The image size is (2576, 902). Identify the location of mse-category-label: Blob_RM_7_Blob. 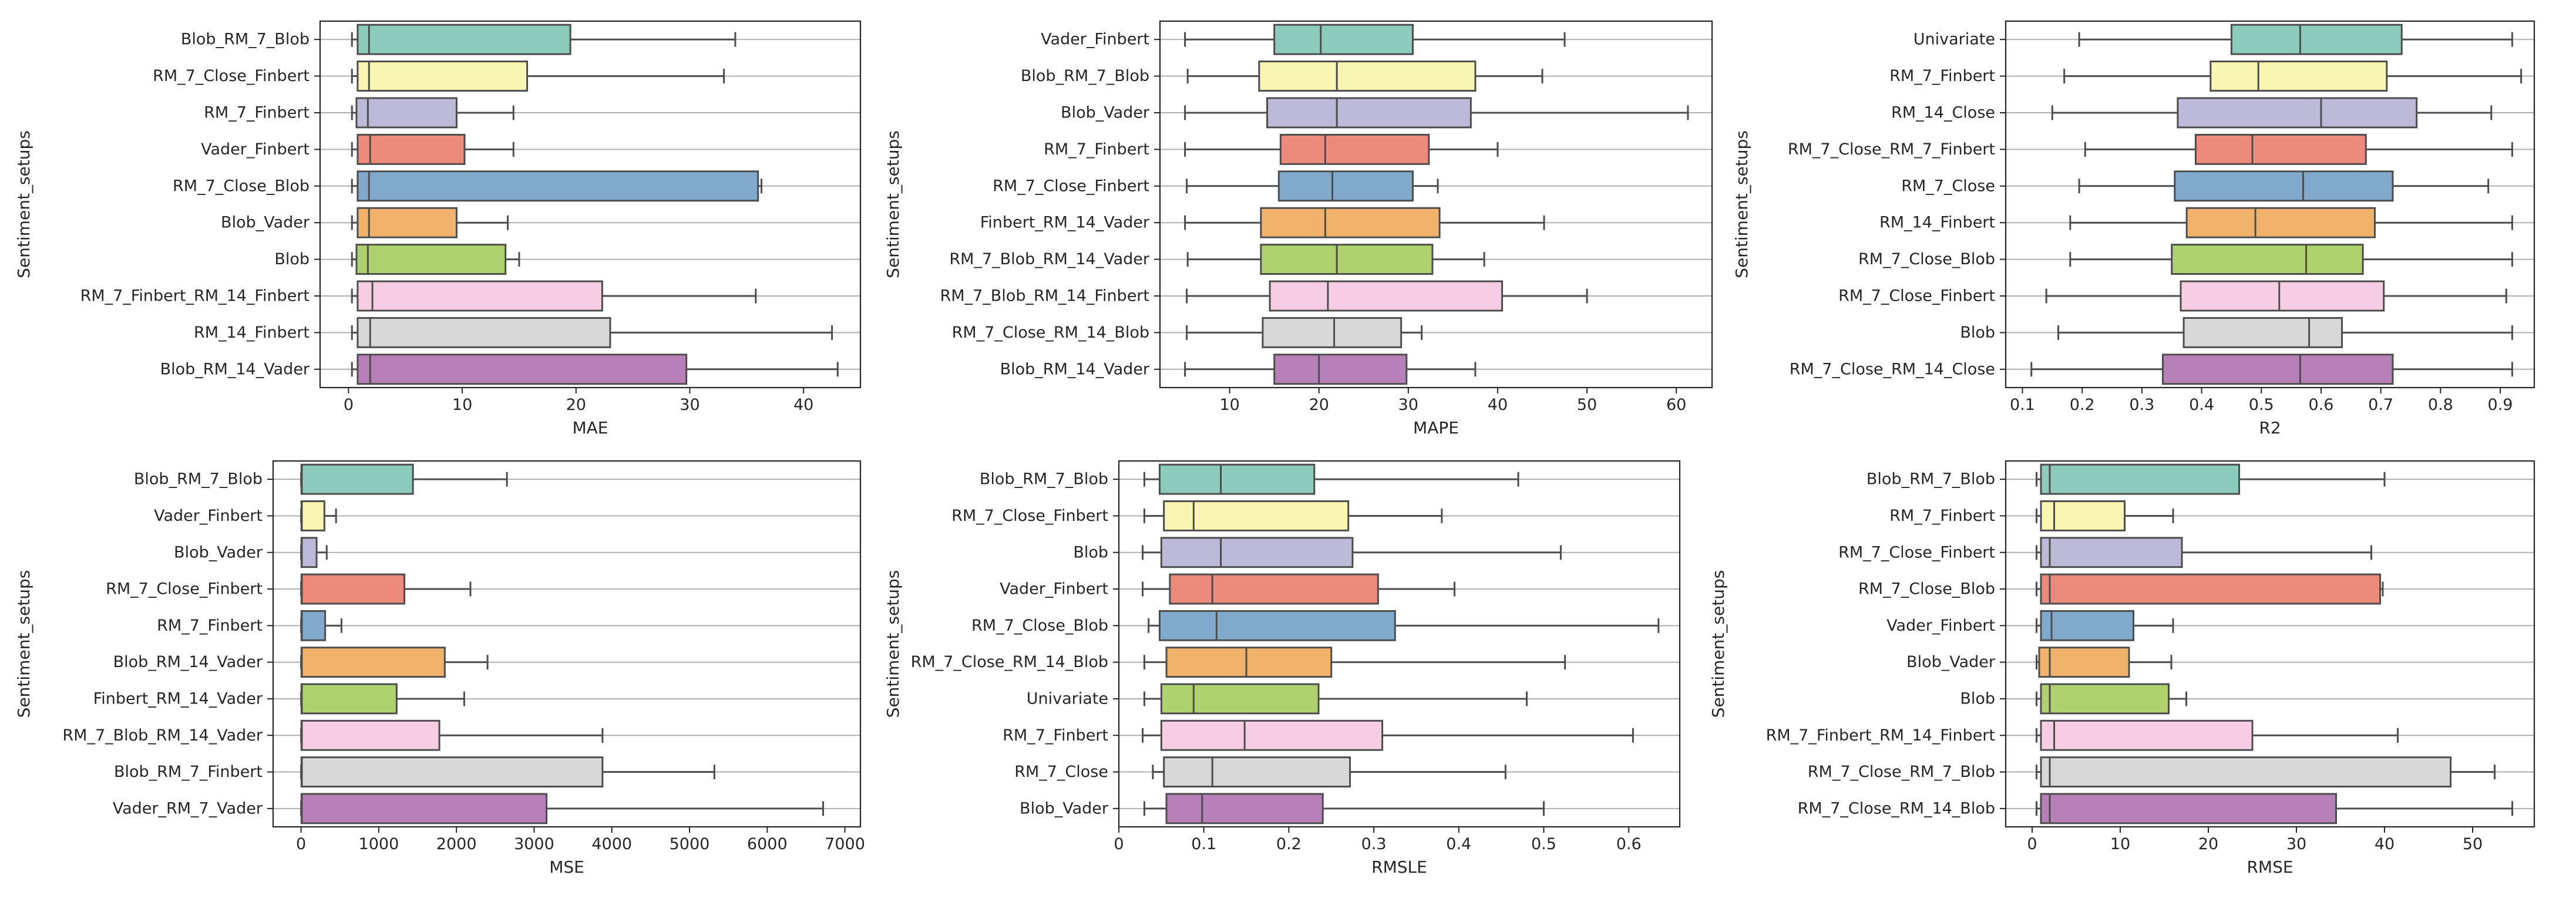
(198, 479).